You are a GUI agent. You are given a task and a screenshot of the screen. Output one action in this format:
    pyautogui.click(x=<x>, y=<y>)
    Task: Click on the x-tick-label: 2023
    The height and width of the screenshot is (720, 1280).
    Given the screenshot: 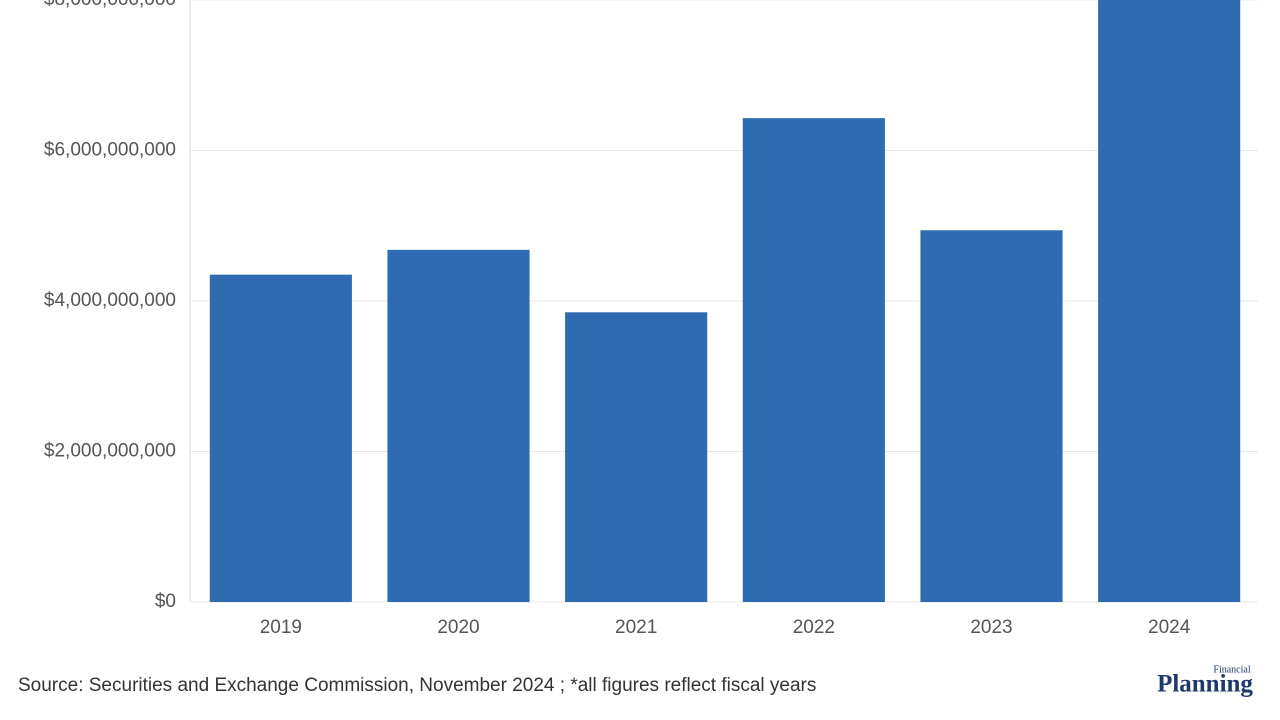 What is the action you would take?
    pyautogui.click(x=991, y=627)
    